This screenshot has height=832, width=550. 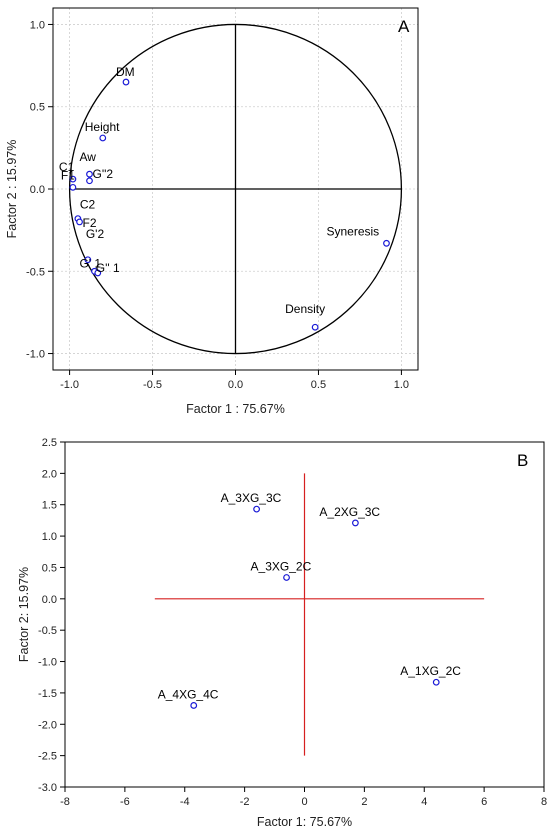 What do you see at coordinates (95, 234) in the screenshot?
I see `data-point-label: G'2` at bounding box center [95, 234].